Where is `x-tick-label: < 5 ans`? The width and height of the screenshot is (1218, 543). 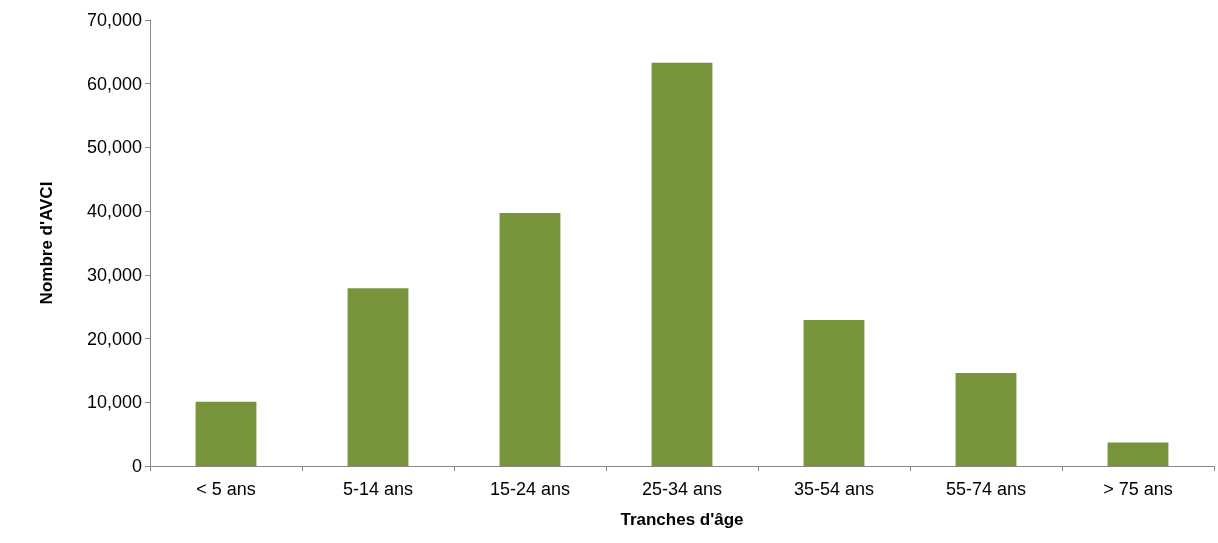 x-tick-label: < 5 ans is located at coordinates (226, 489).